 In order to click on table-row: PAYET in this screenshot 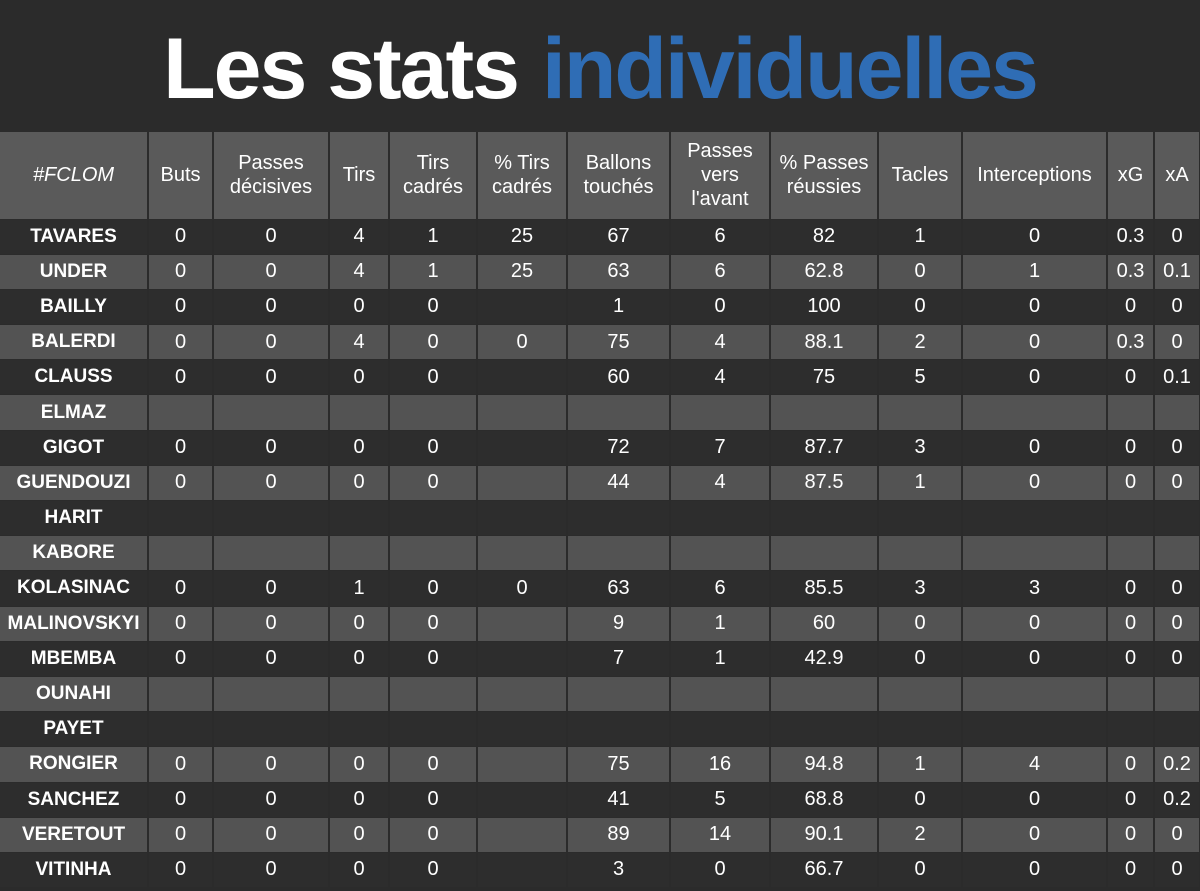, I will do `click(600, 729)`.